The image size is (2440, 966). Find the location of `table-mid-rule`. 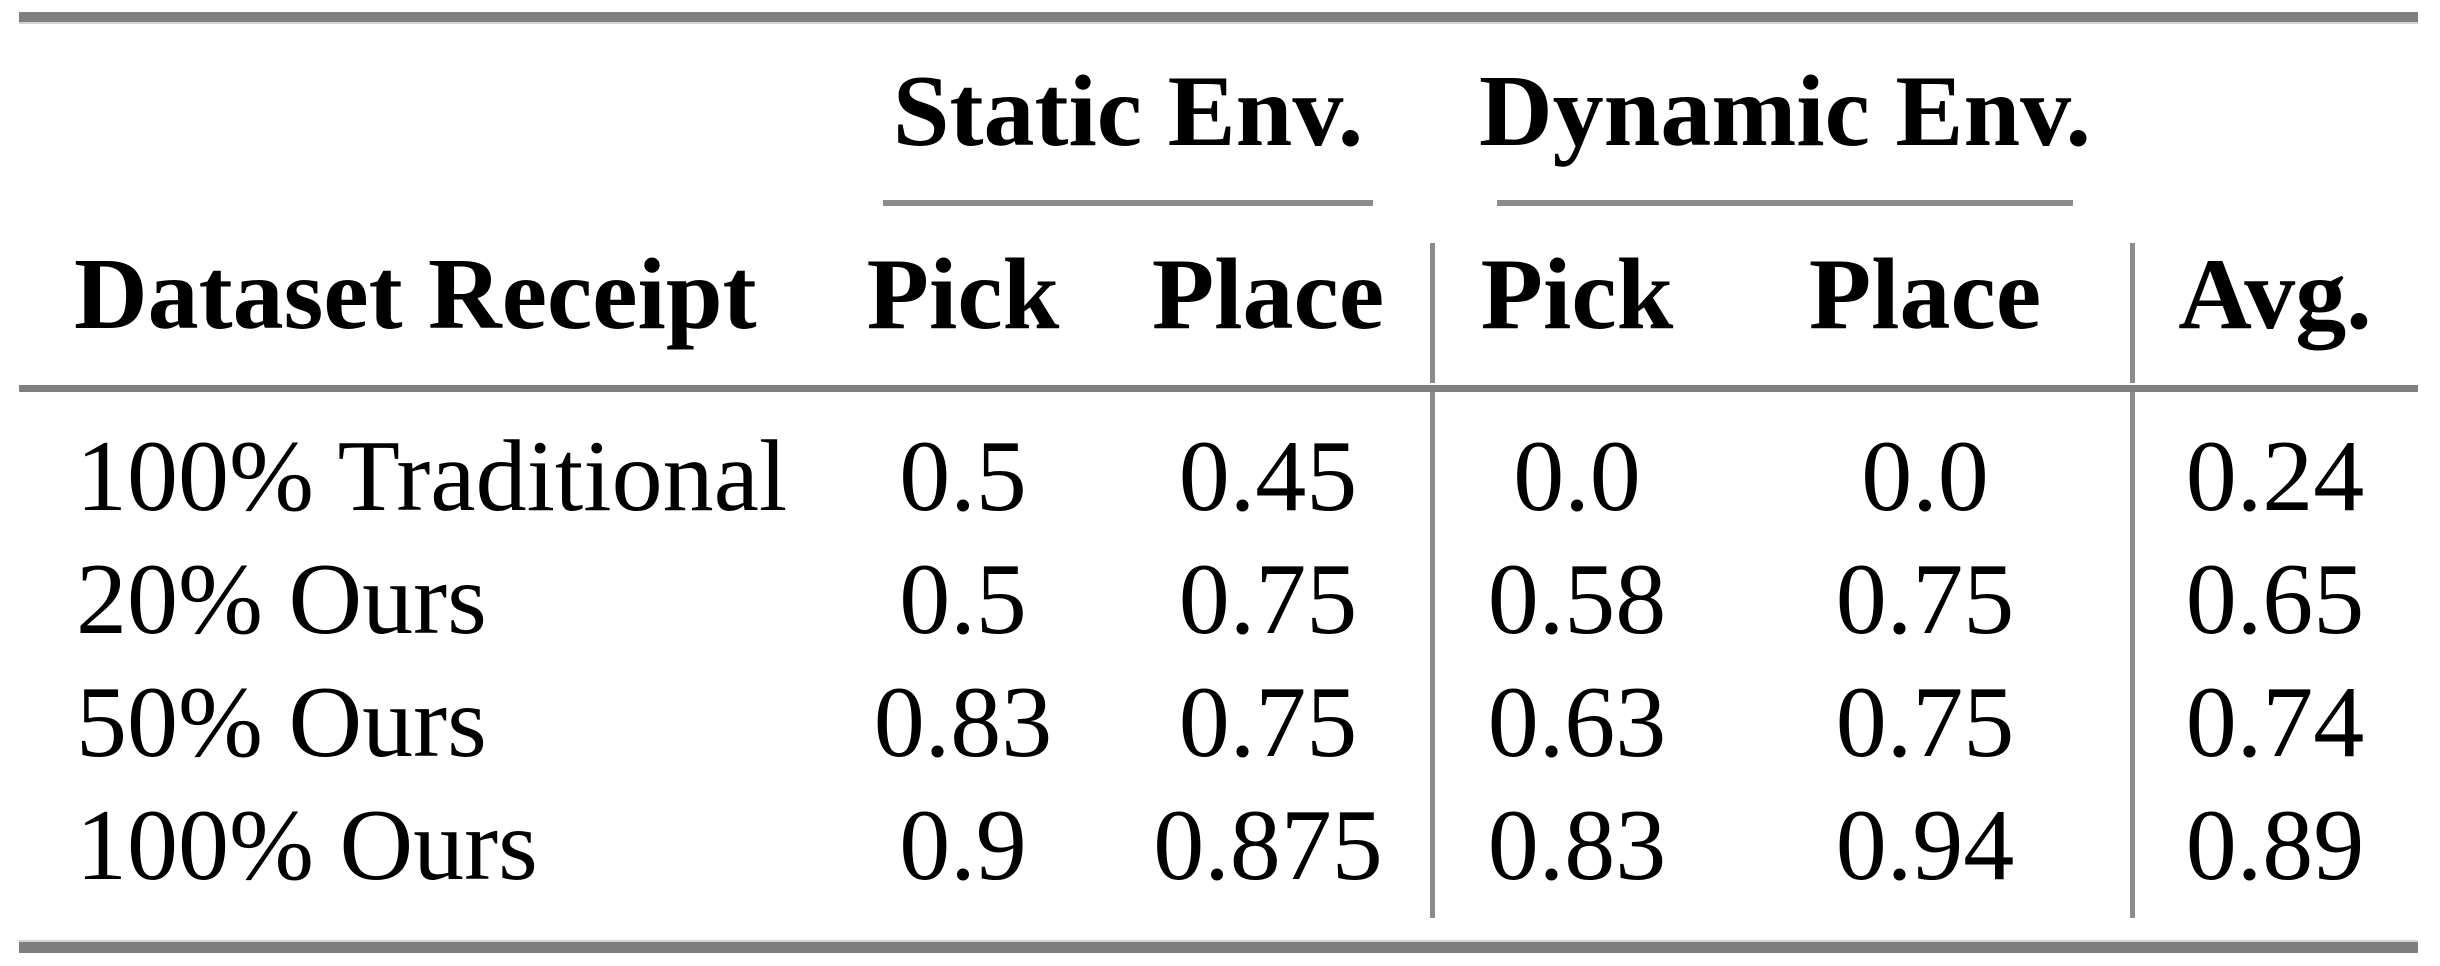

table-mid-rule is located at coordinates (1218, 388).